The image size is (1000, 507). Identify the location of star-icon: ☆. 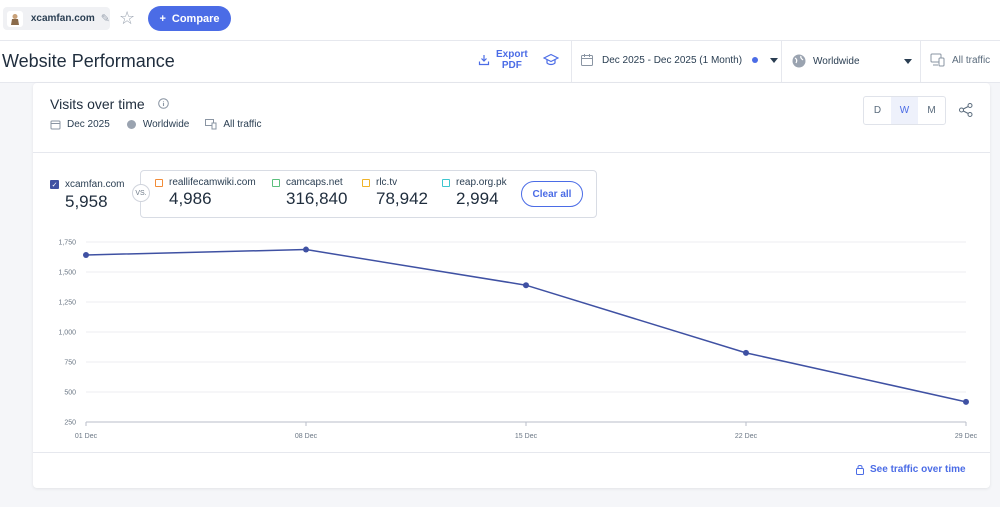
(127, 18).